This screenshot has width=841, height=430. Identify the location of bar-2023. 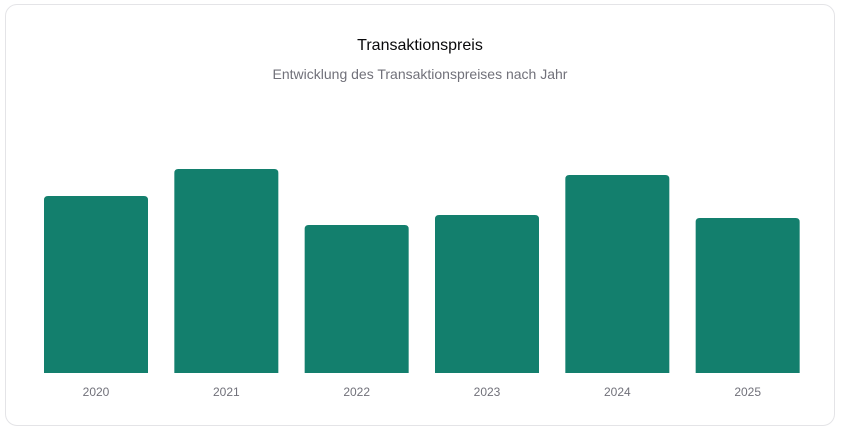
(487, 294).